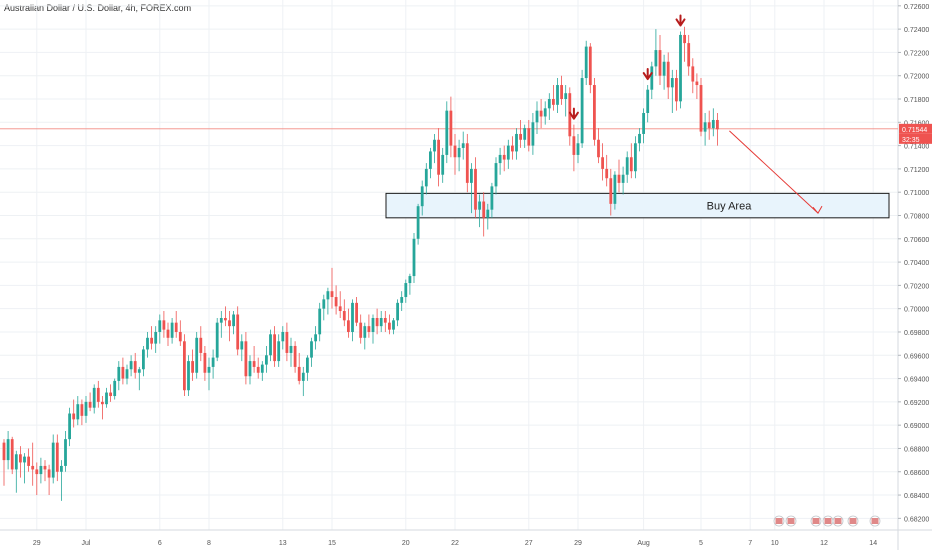  Describe the element at coordinates (637, 205) in the screenshot. I see `buy-area-box` at that location.